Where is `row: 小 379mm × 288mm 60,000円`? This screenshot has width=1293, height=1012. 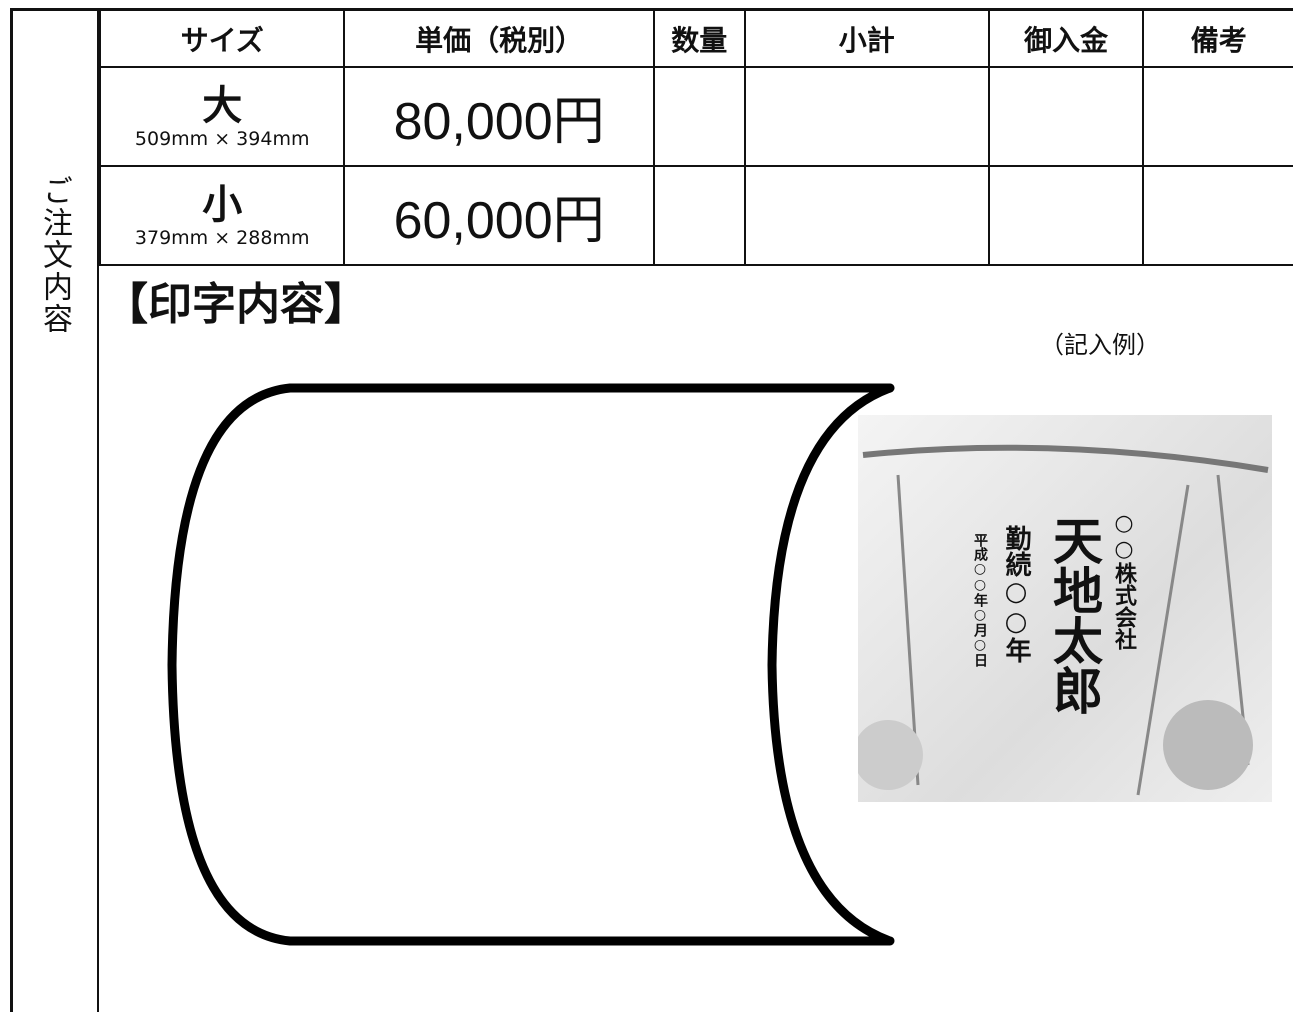 row: 小 379mm × 288mm 60,000円 is located at coordinates (695, 215).